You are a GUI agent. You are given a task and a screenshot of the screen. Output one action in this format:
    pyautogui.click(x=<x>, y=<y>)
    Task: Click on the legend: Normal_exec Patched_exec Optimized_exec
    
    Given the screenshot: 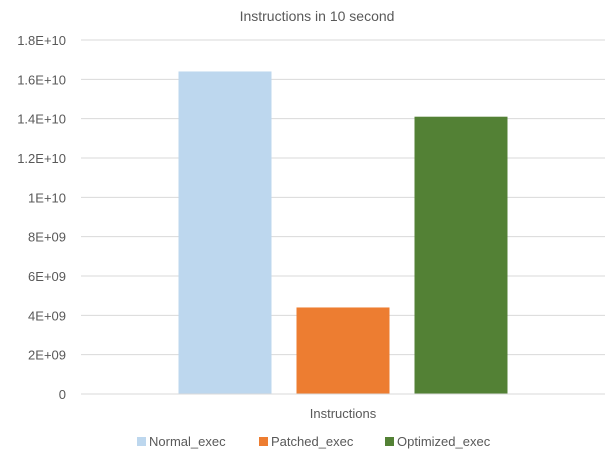 What is the action you would take?
    pyautogui.click(x=314, y=441)
    